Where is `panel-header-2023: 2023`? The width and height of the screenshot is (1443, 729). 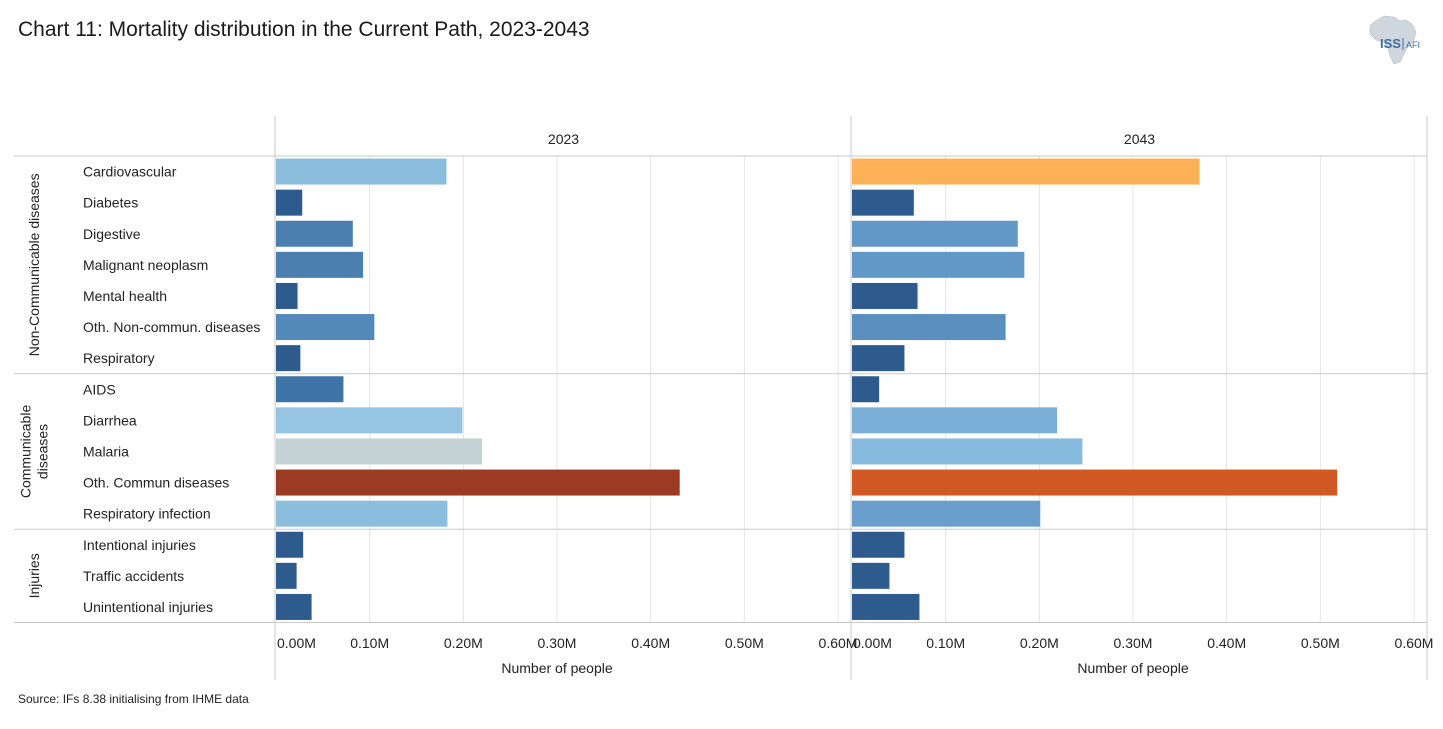
panel-header-2023: 2023 is located at coordinates (563, 139).